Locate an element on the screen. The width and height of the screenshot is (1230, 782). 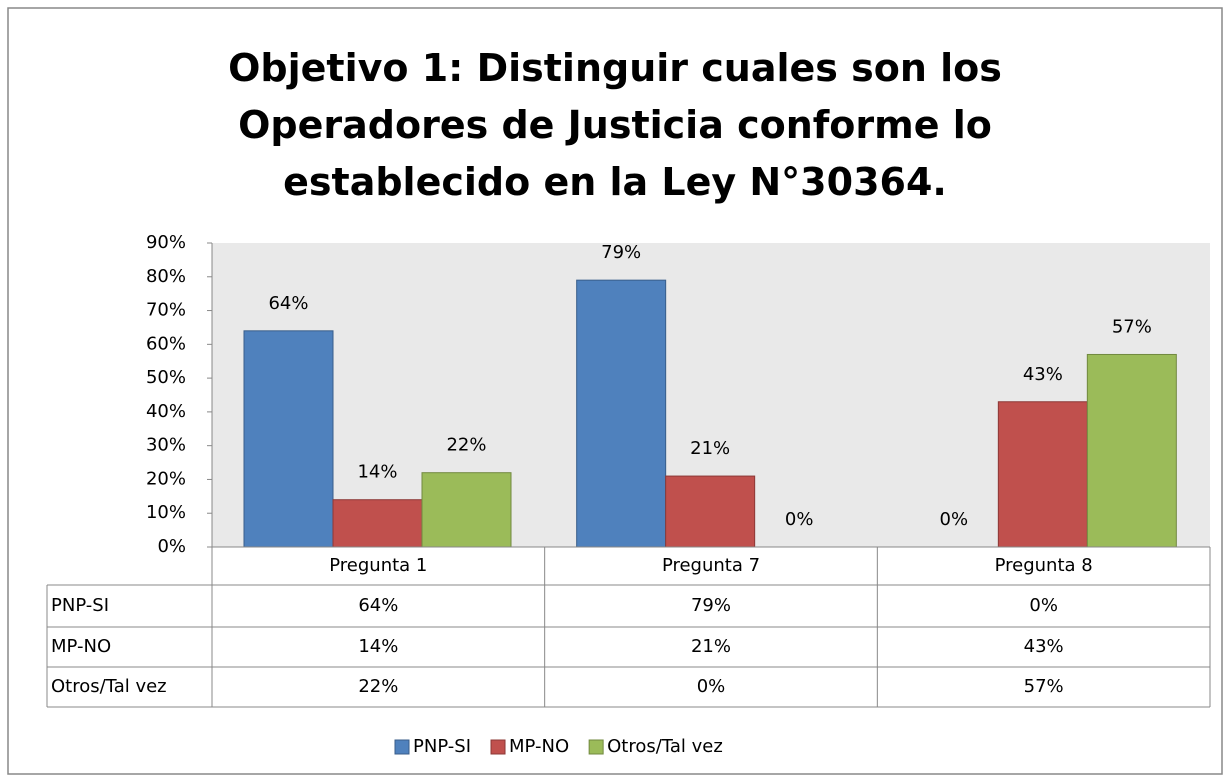
y-tick-label: 10% is located at coordinates (166, 512).